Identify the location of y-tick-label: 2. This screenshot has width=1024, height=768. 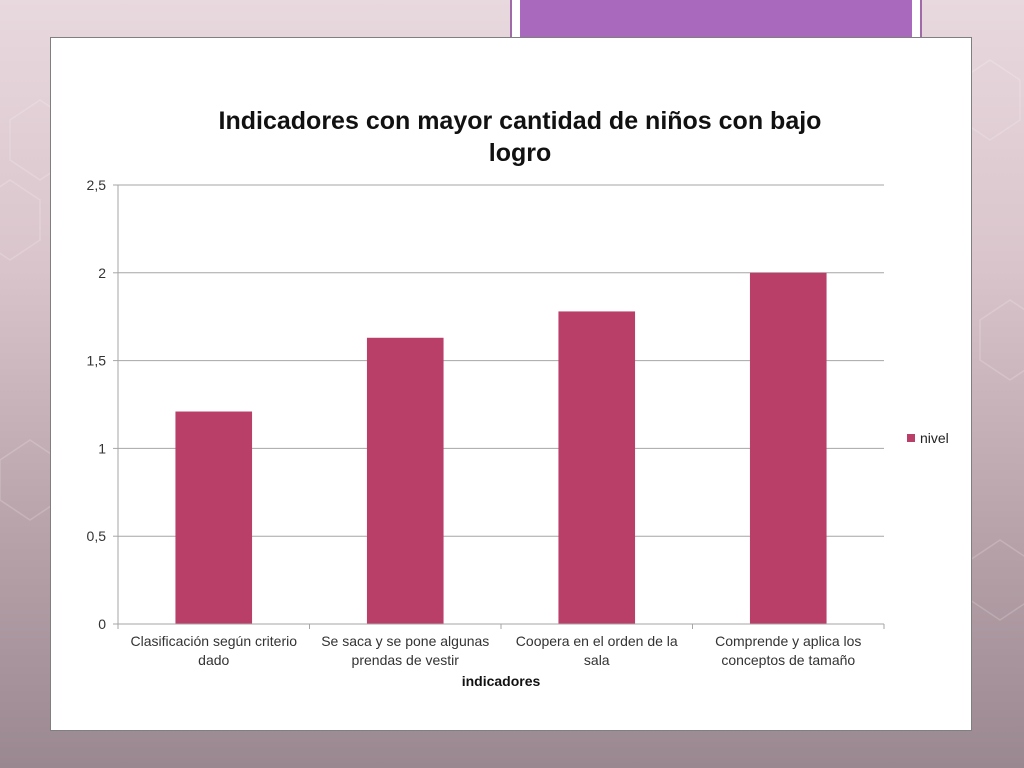
(102, 273).